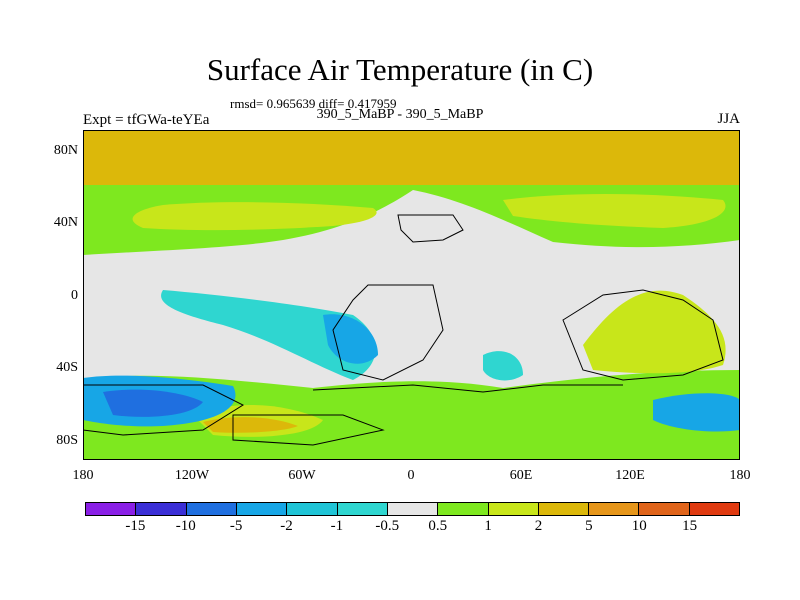 Image resolution: width=800 pixels, height=600 pixels. I want to click on west-pacific-dark-blue, so click(153, 403).